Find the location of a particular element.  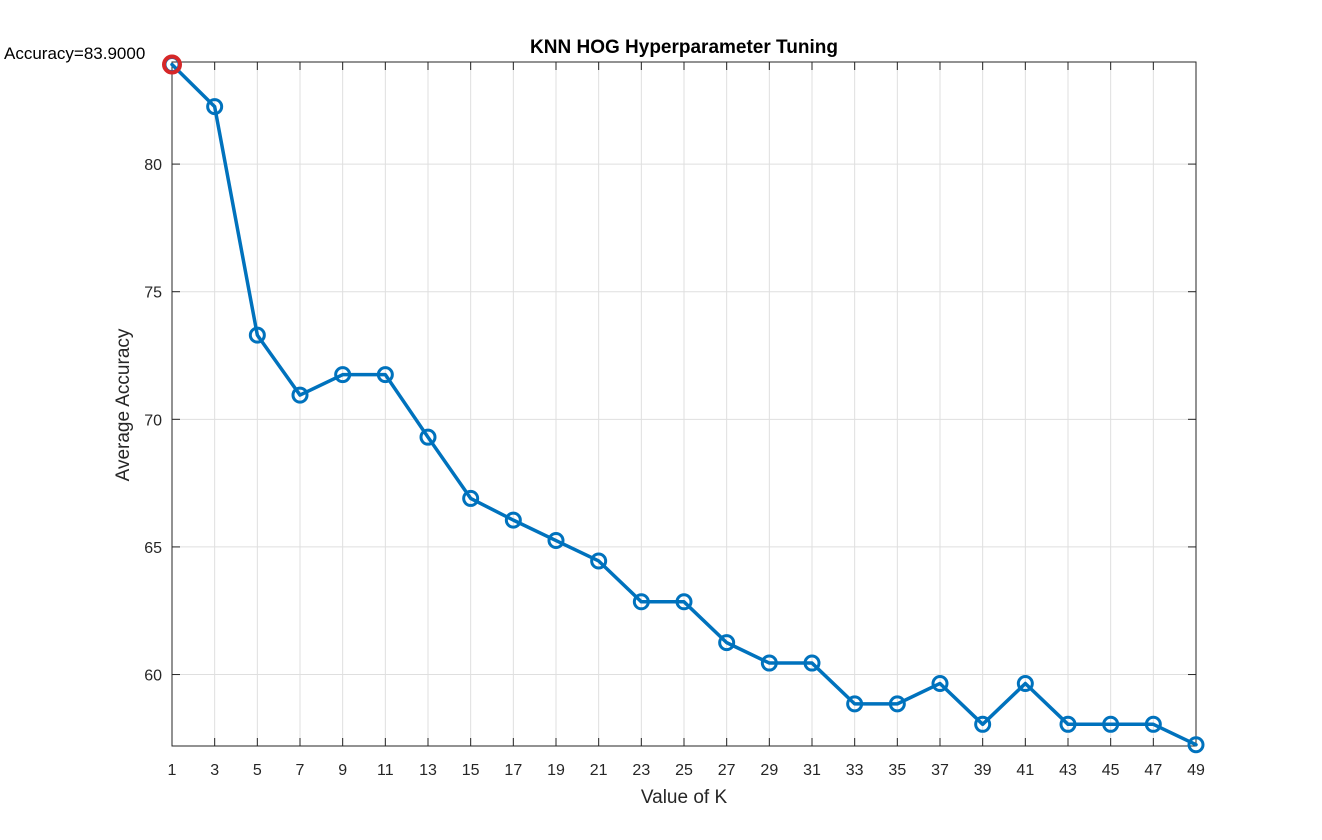

y-tick-label: 60 is located at coordinates (153, 676).